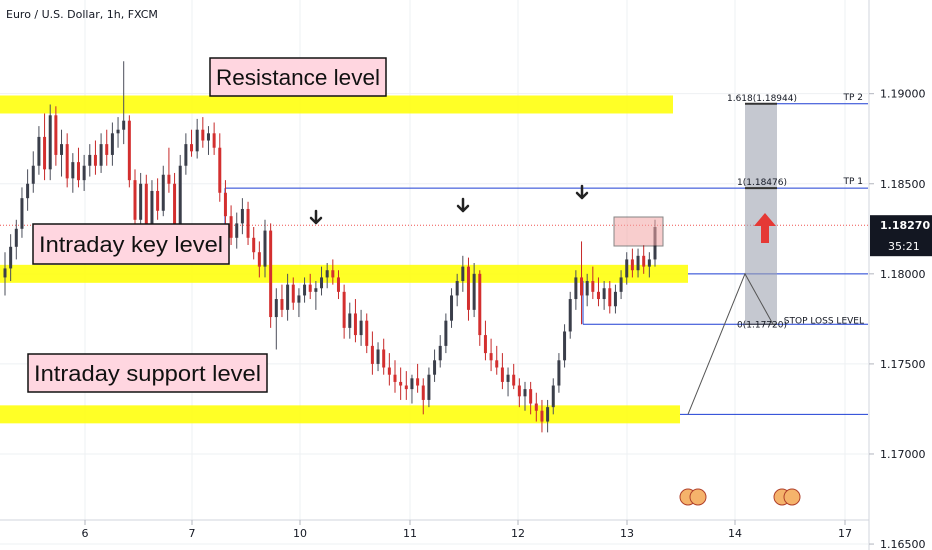 This screenshot has height=550, width=932. I want to click on level-band, so click(340, 414).